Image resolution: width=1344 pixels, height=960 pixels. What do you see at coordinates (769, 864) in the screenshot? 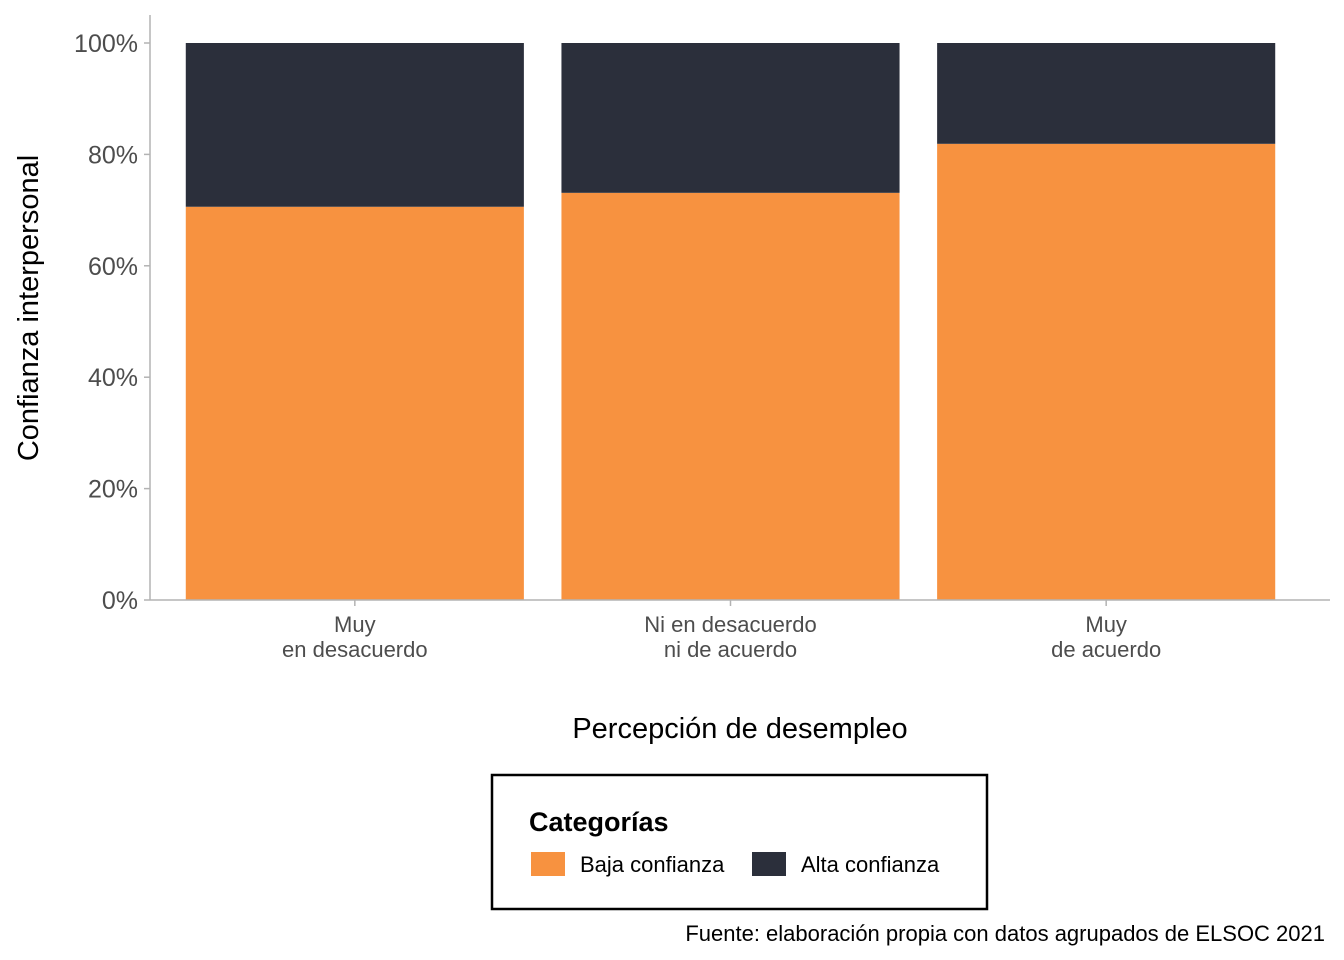
I see `legend-swatch-alta-confianza` at bounding box center [769, 864].